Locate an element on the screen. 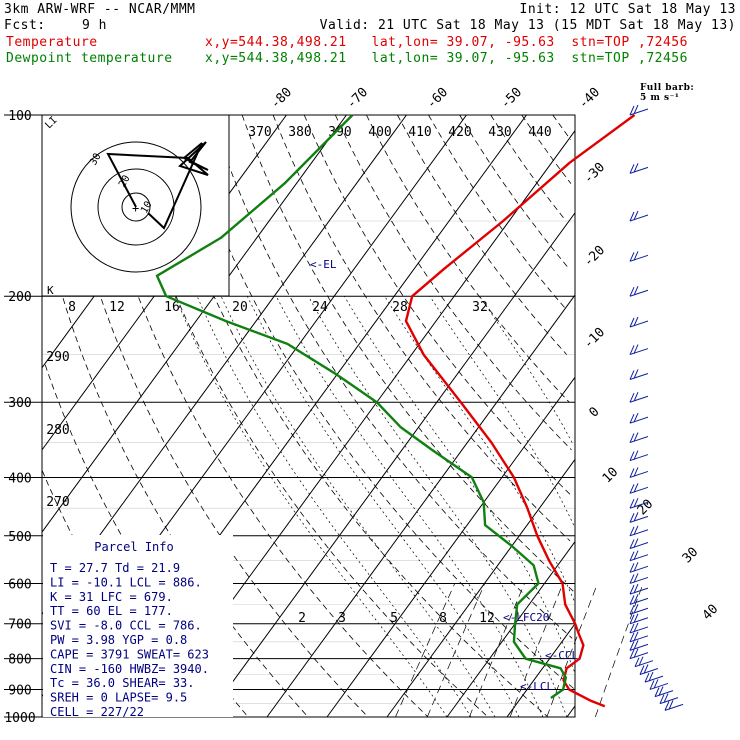 Image resolution: width=740 pixels, height=740 pixels. isotherm-label: -30 is located at coordinates (594, 173).